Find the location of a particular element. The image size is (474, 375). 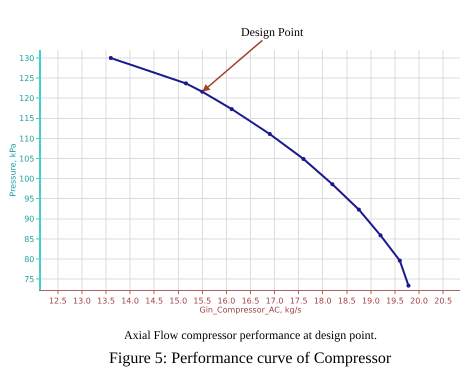

x-tick-label: 18.5 is located at coordinates (347, 301).